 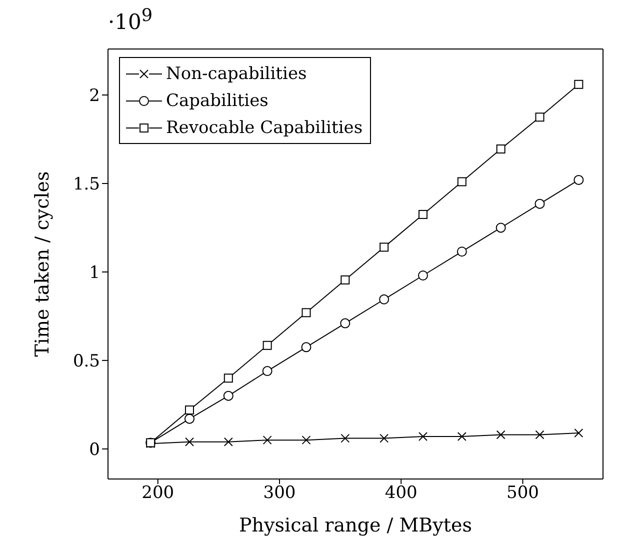 I want to click on text: ·10$^{9}$, so click(x=130, y=20).